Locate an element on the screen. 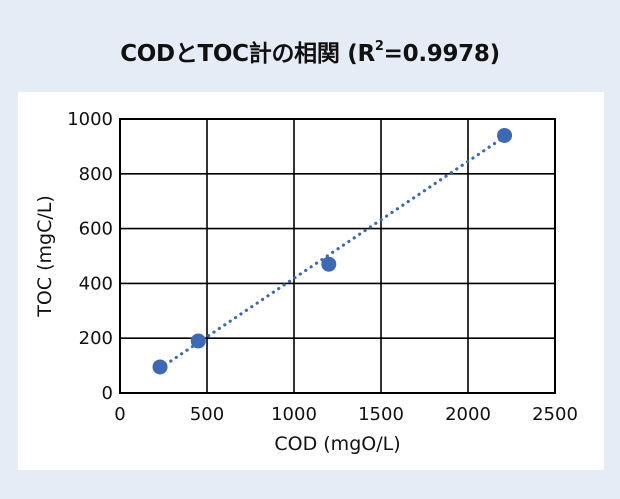  y-tick-label: 600 is located at coordinates (96, 229).